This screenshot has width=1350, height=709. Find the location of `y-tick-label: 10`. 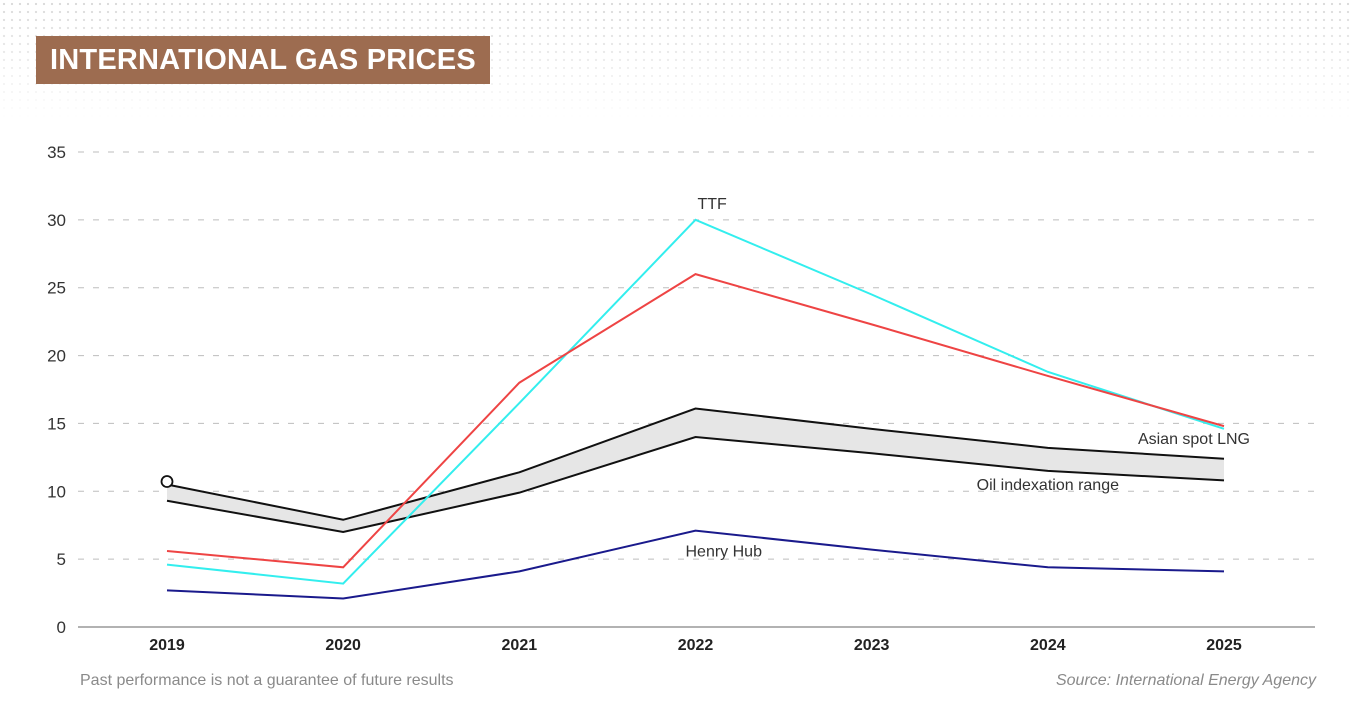

y-tick-label: 10 is located at coordinates (56, 491).